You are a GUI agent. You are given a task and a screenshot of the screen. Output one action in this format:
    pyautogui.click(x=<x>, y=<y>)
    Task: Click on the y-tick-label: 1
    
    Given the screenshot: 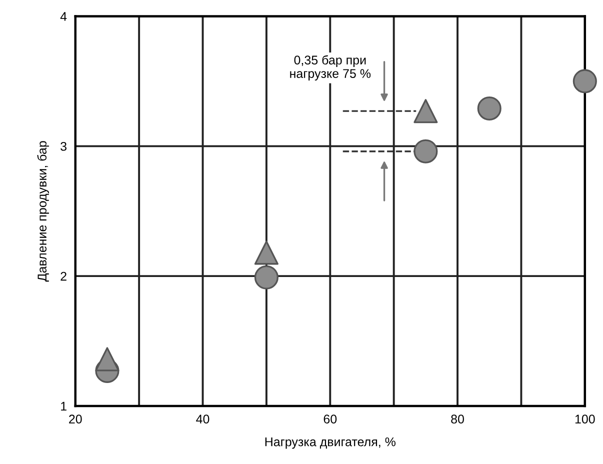 What is the action you would take?
    pyautogui.click(x=63, y=406)
    